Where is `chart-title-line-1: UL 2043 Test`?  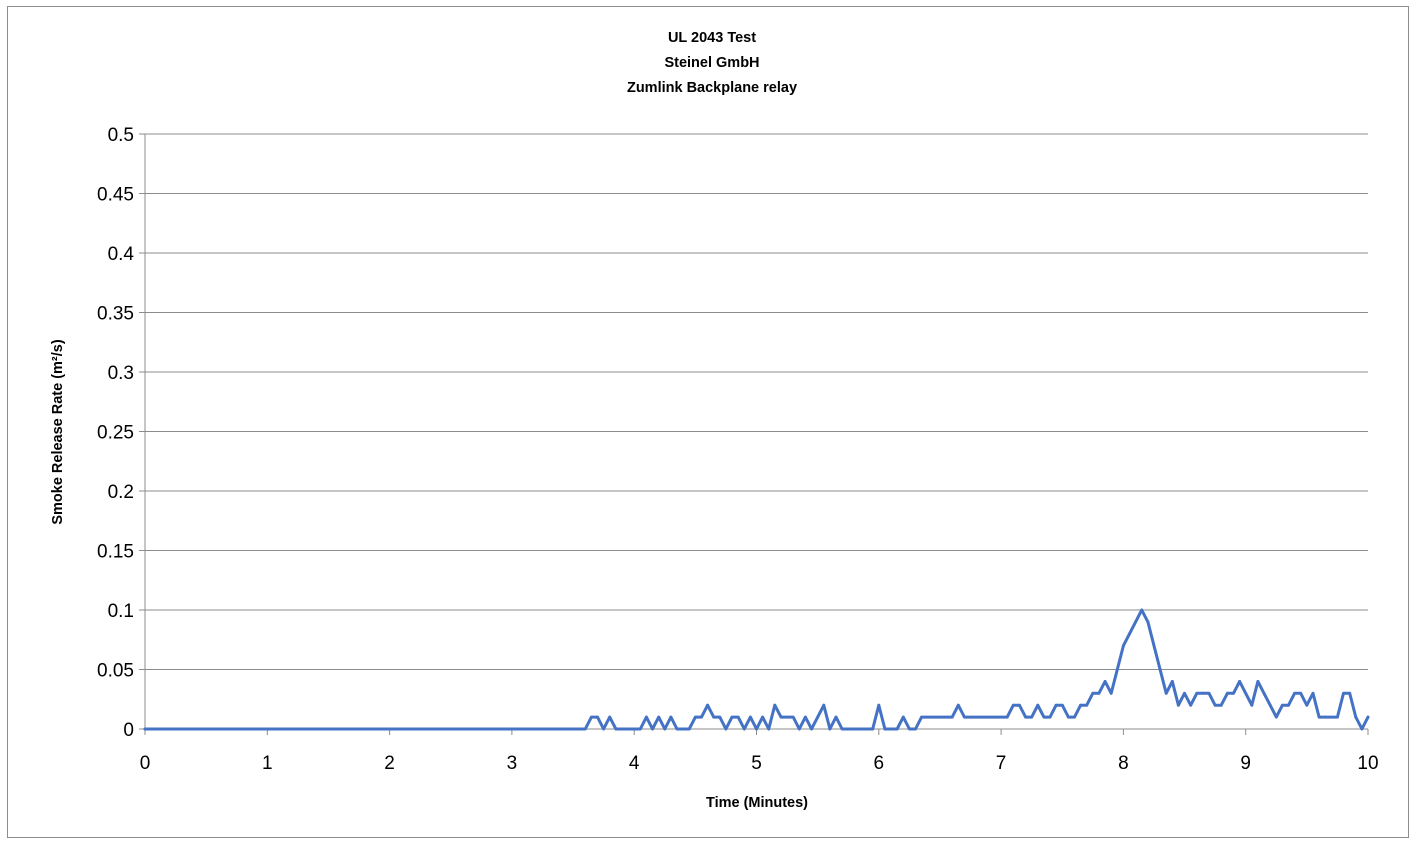
chart-title-line-1: UL 2043 Test is located at coordinates (712, 38).